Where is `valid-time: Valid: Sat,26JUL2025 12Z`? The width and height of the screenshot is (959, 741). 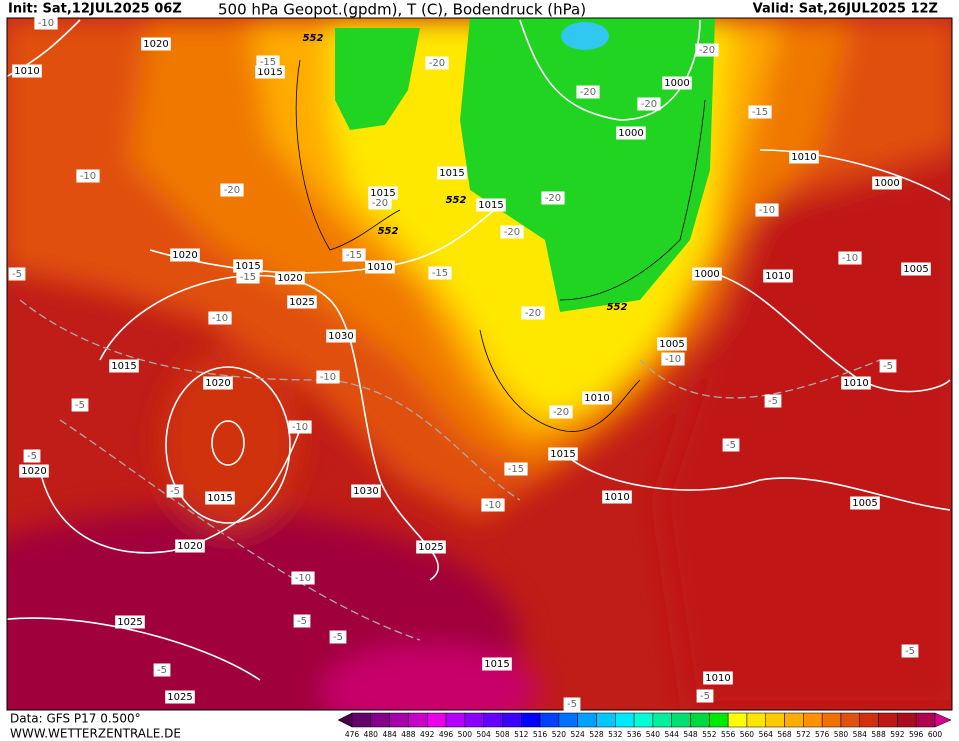
valid-time: Valid: Sat,26JUL2025 12Z is located at coordinates (845, 9).